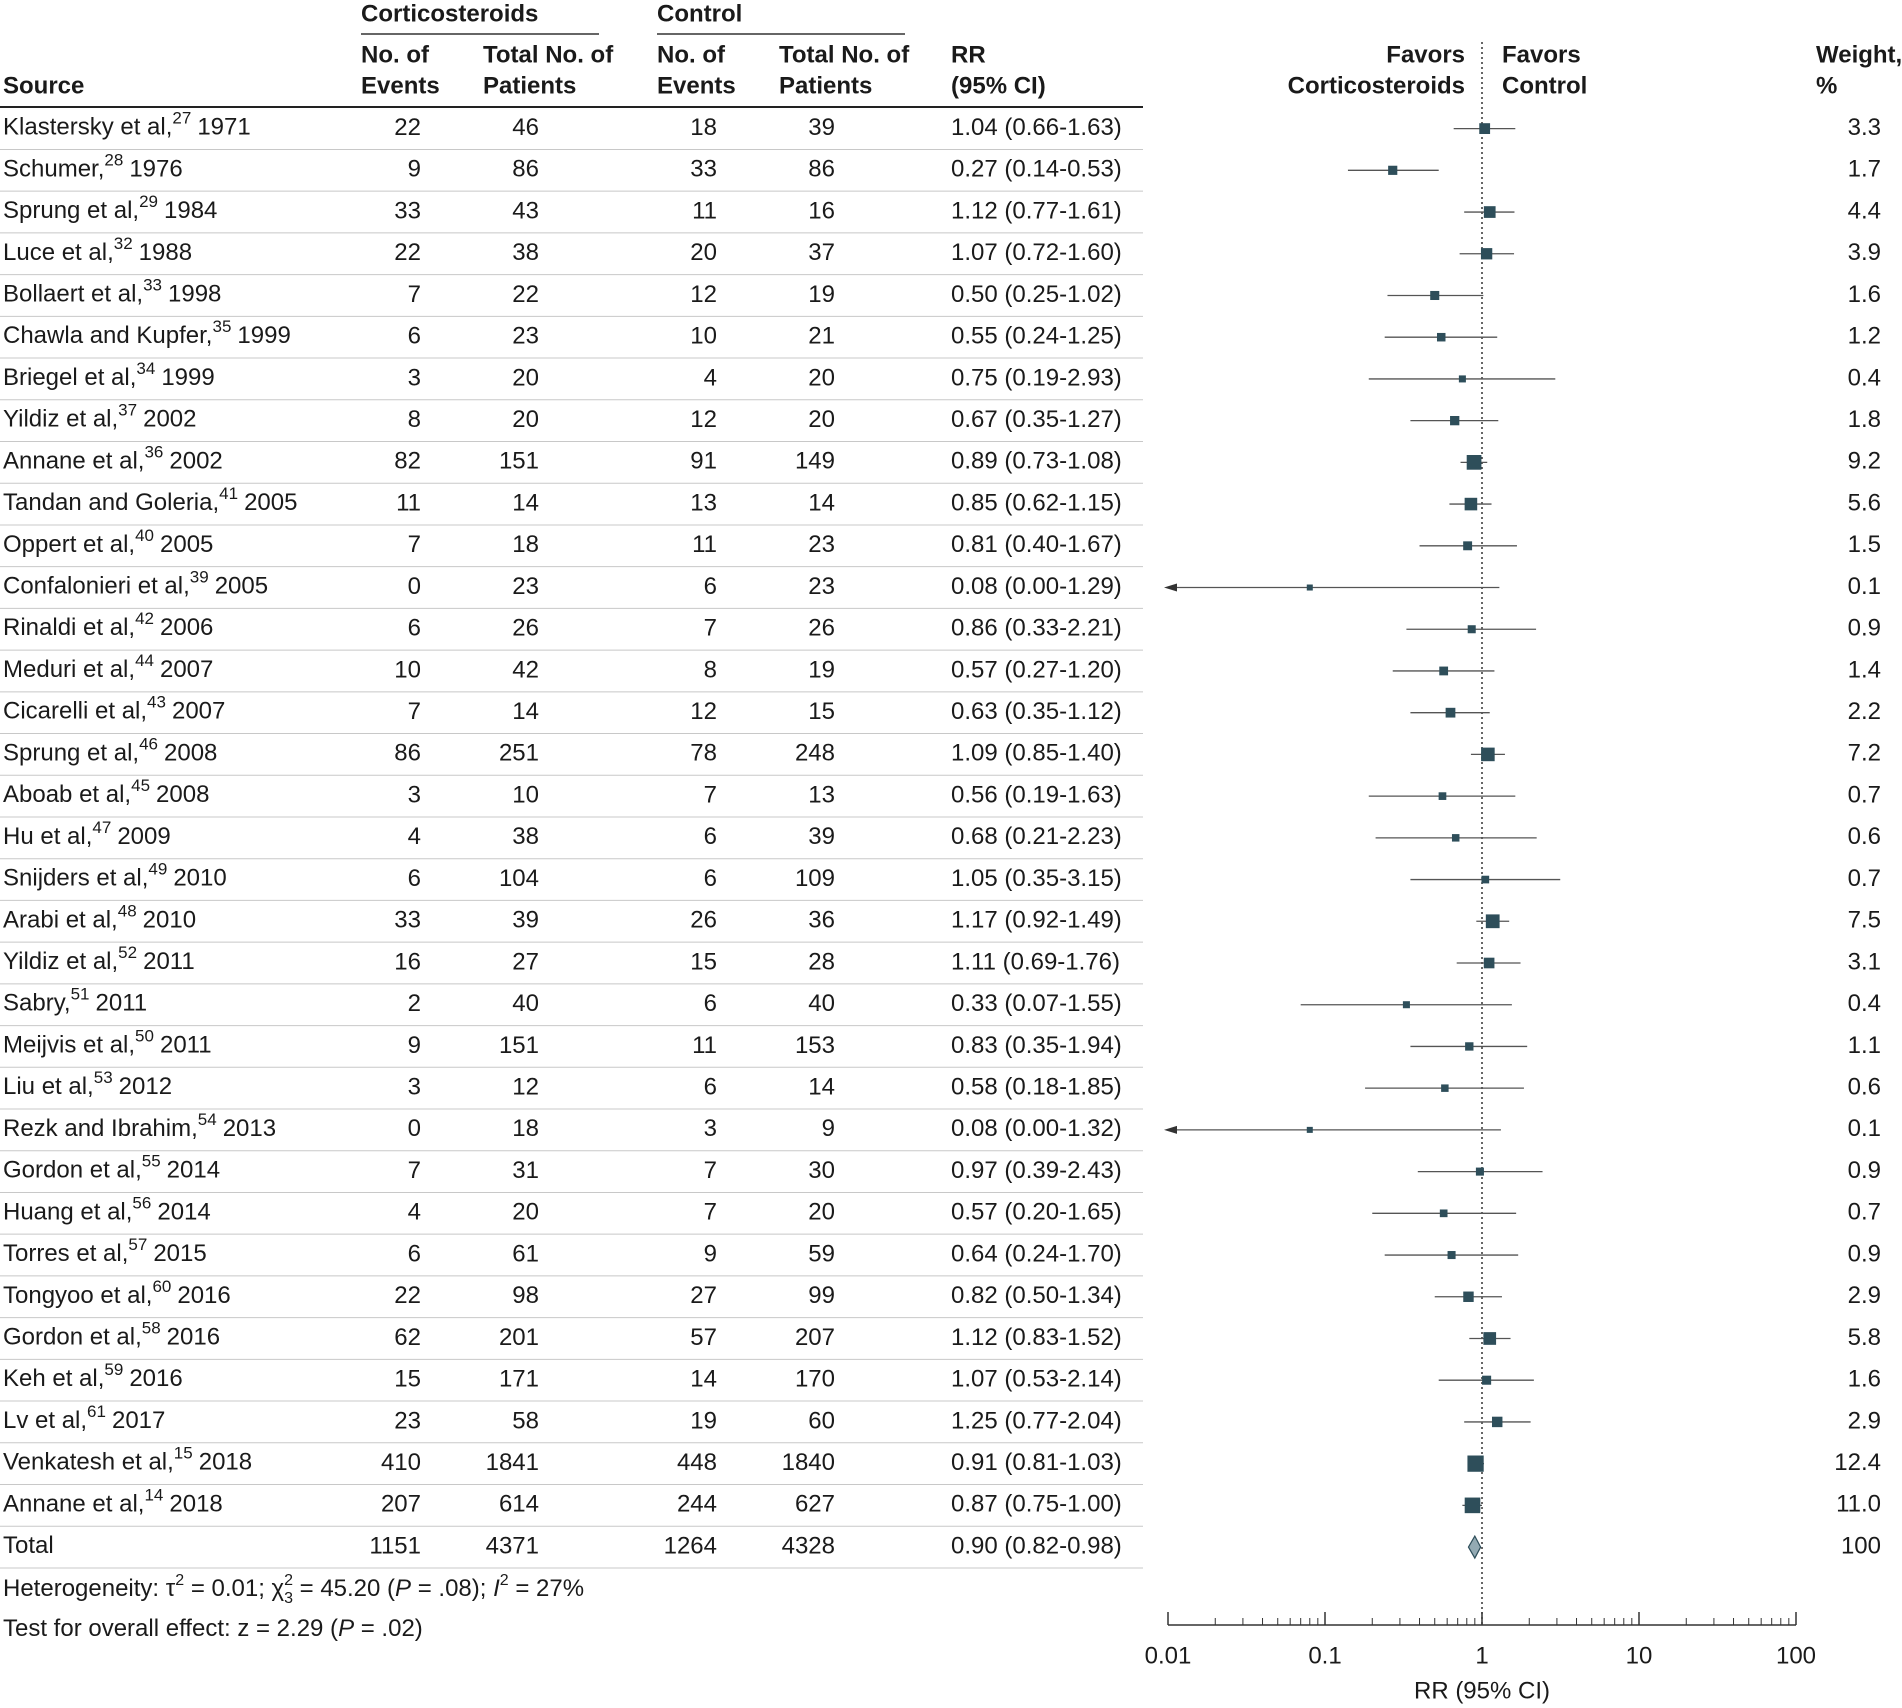 The height and width of the screenshot is (1708, 1902). What do you see at coordinates (703, 294) in the screenshot?
I see `cell-number: 12` at bounding box center [703, 294].